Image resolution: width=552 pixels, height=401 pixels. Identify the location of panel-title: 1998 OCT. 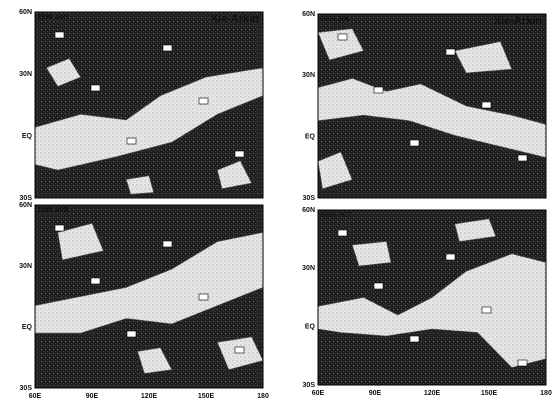
(336, 215).